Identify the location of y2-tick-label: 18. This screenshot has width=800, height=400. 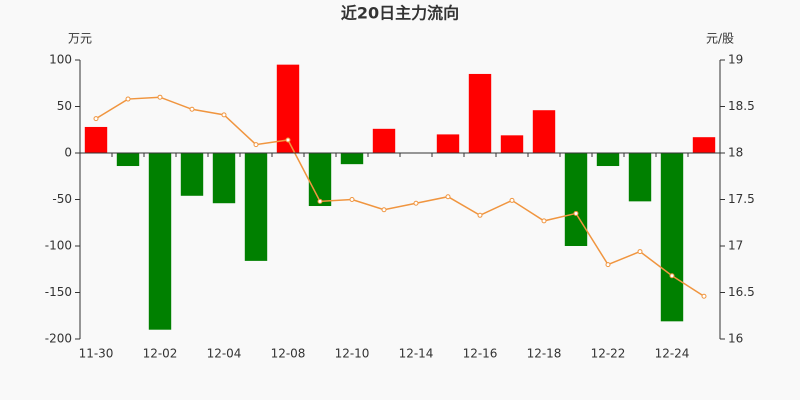
(735, 153).